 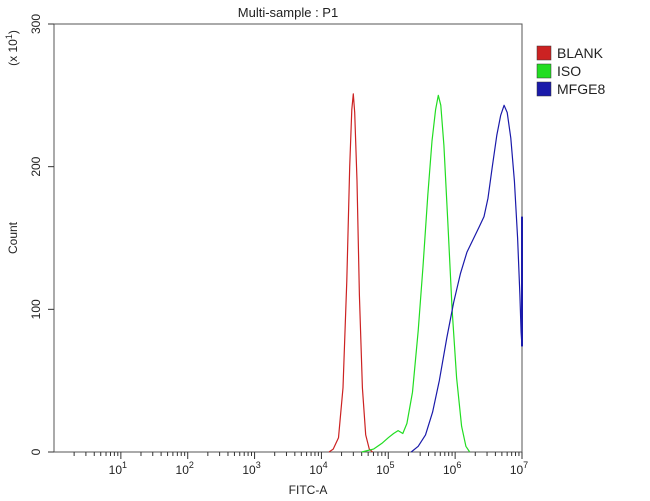 I want to click on x-tick-label: 10⁷, so click(x=519, y=468).